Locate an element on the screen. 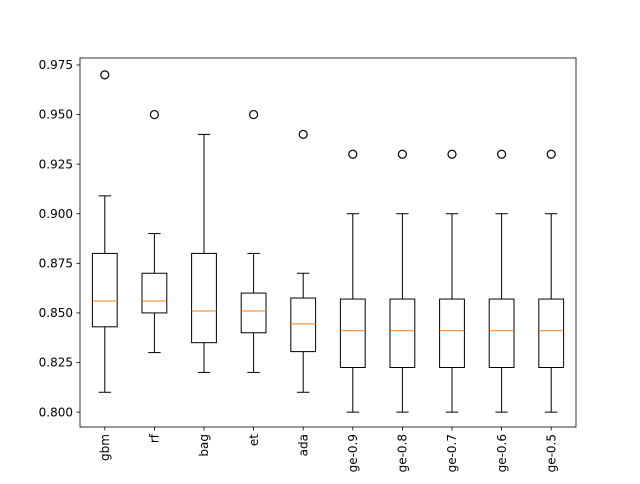 This screenshot has width=640, height=484. x-tick-label: ge-0.8 is located at coordinates (403, 453).